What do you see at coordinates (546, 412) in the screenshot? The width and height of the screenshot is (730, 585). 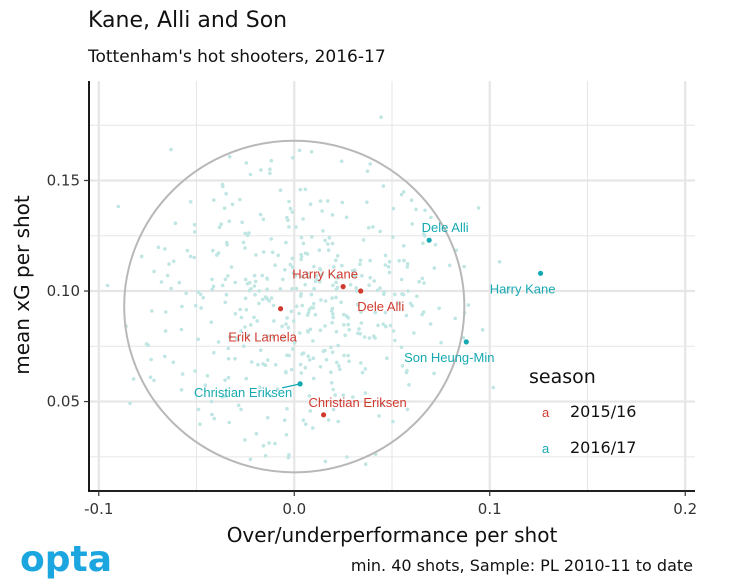 I see `legend-key-2015: a` at bounding box center [546, 412].